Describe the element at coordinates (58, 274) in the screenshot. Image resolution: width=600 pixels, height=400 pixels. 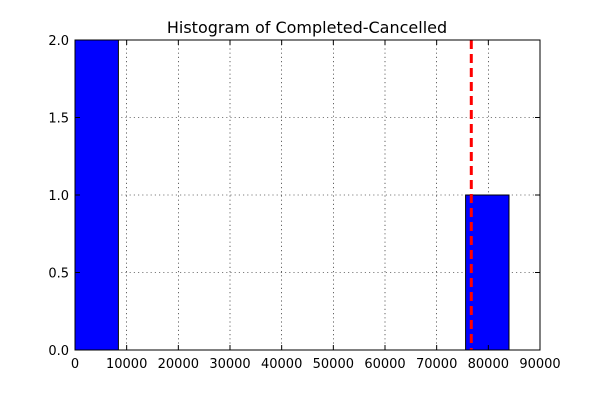
I see `y-tick-label: 0.5` at that location.